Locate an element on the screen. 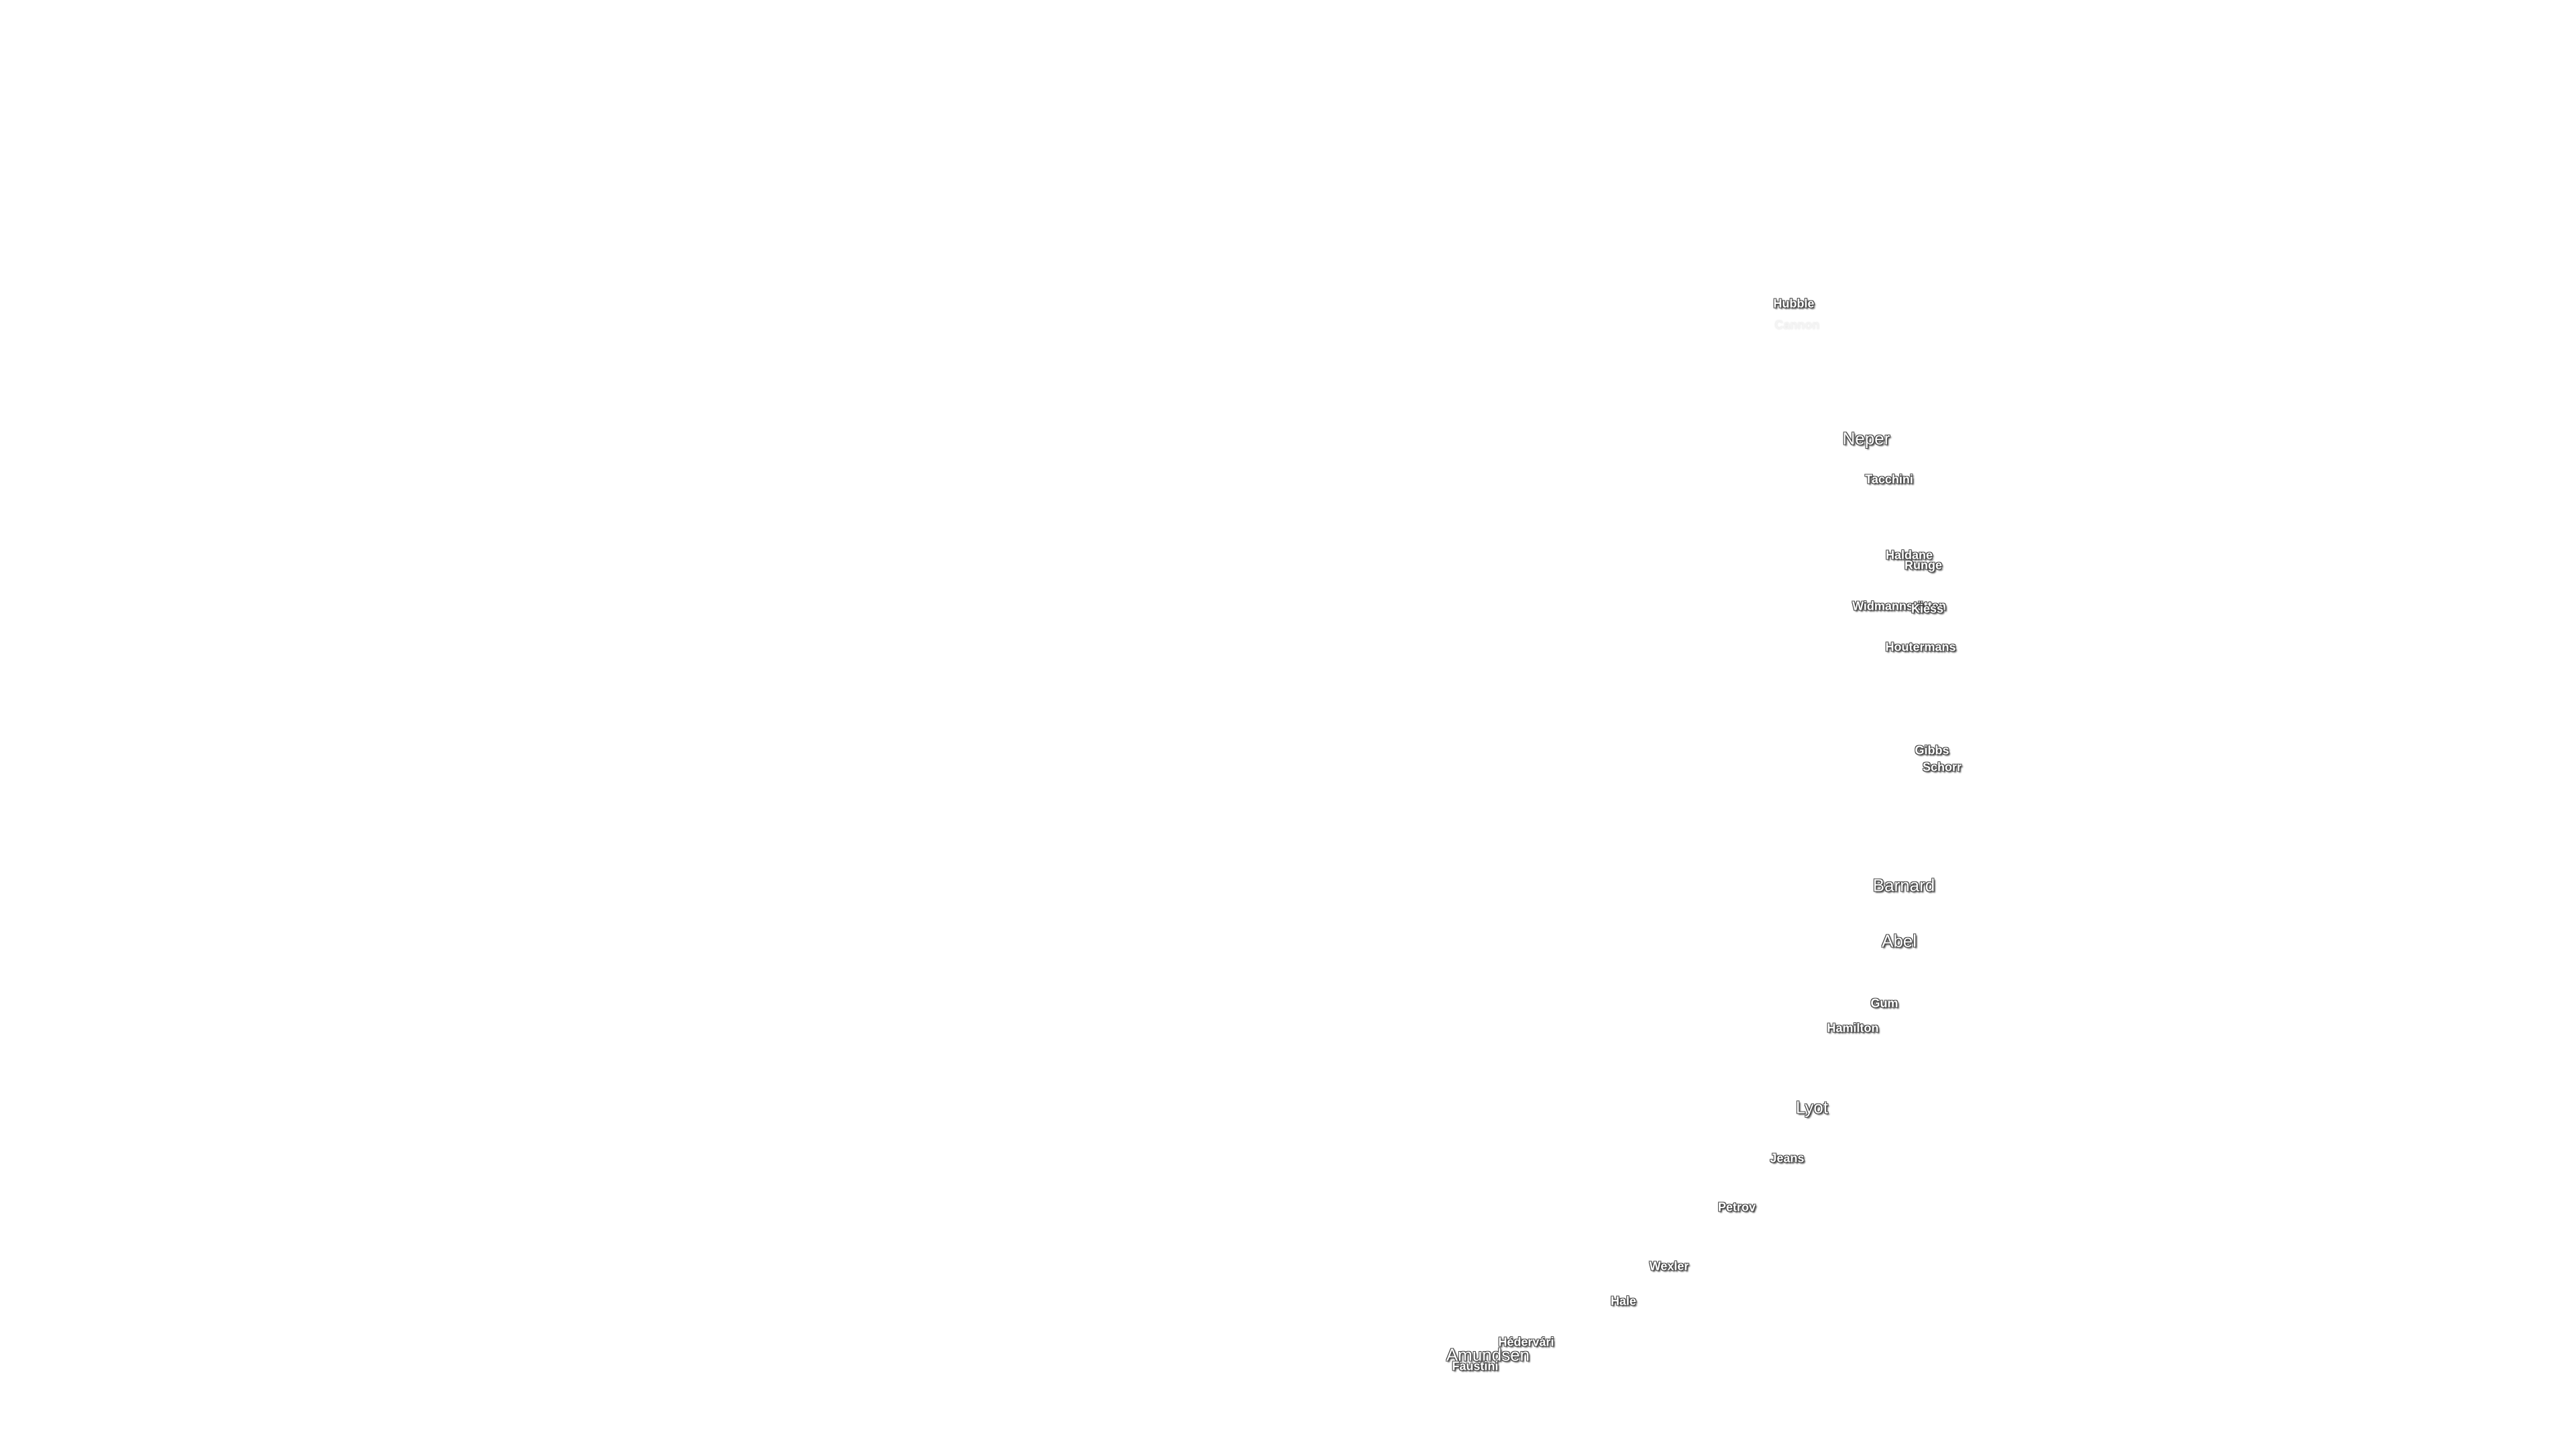 The height and width of the screenshot is (1449, 2576). crater-label: Lyot is located at coordinates (1812, 1107).